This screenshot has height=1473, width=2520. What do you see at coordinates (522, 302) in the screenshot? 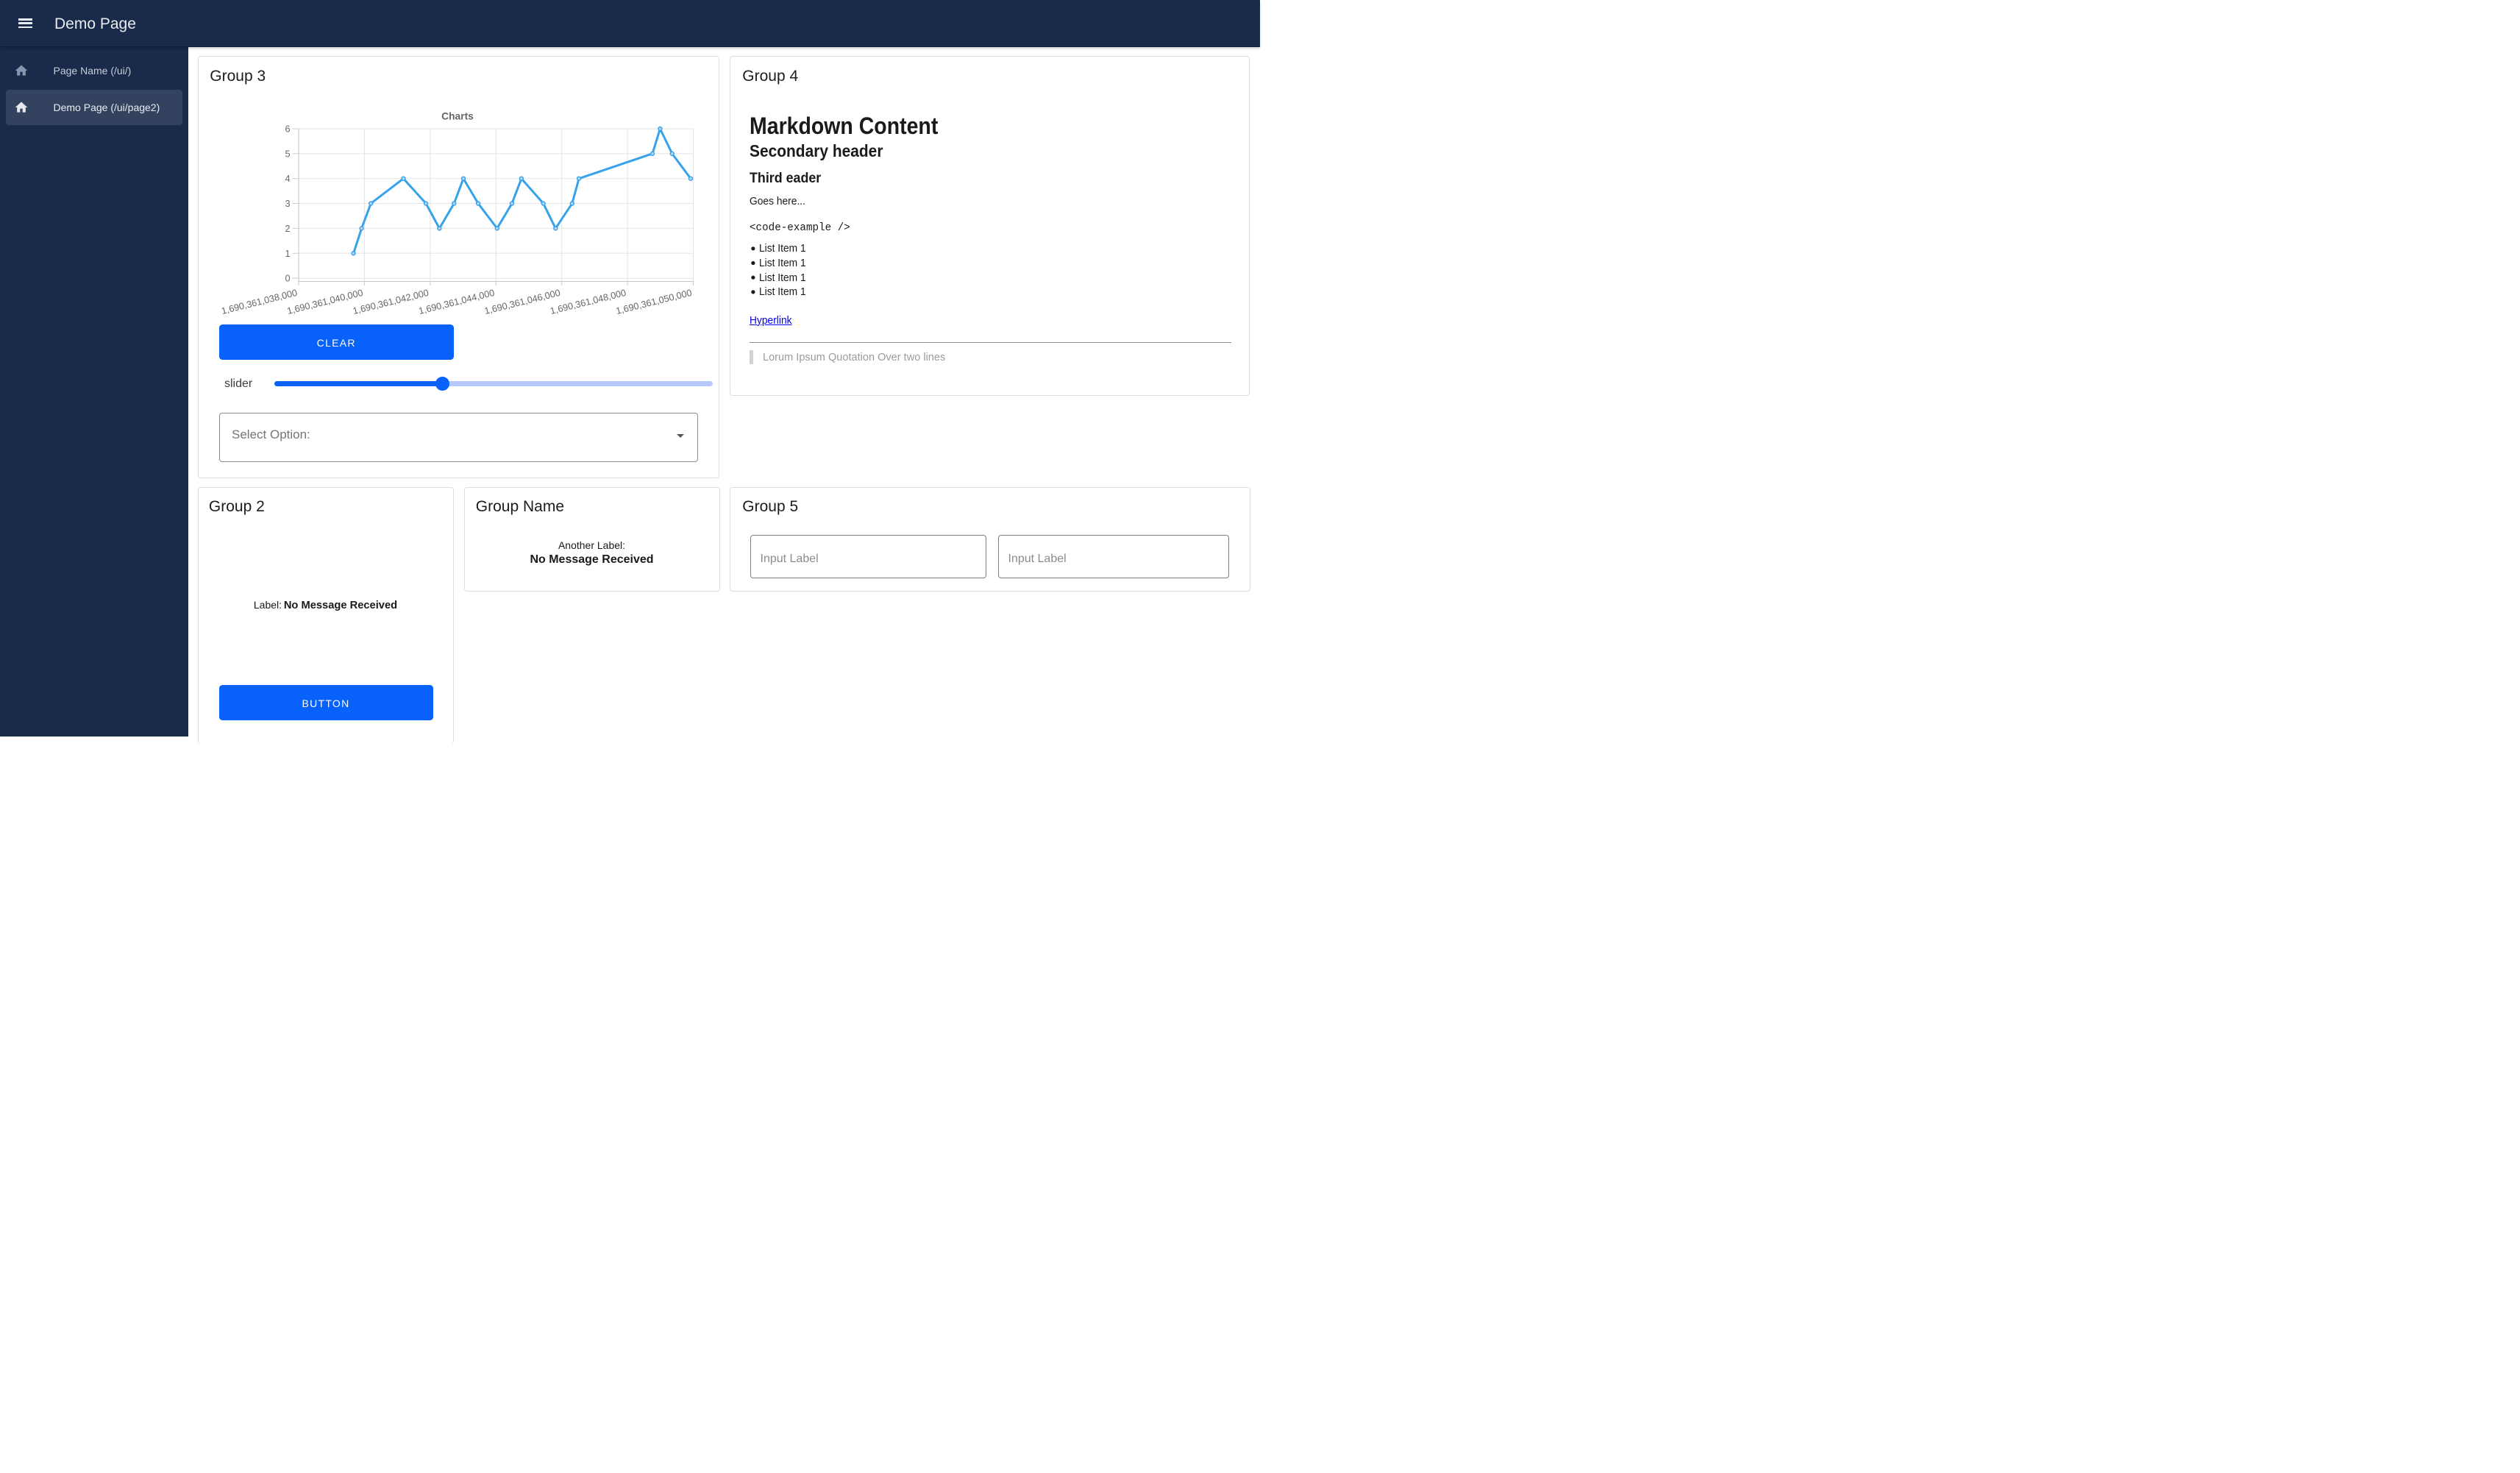
I see `svg-text: 1,690,361,046,000` at bounding box center [522, 302].